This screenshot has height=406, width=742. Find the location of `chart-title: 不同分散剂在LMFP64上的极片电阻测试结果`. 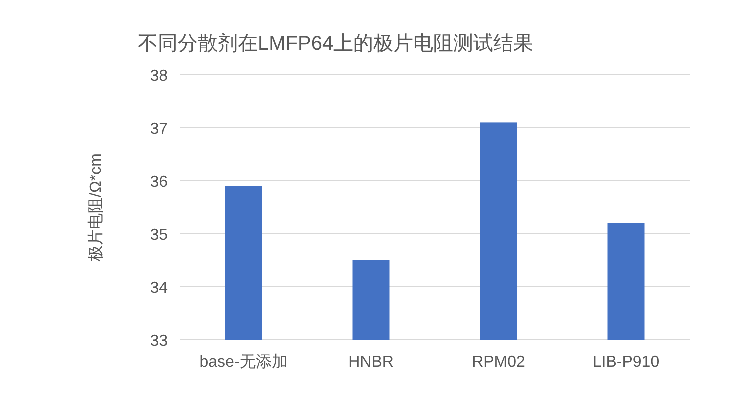

chart-title: 不同分散剂在LMFP64上的极片电阻测试结果 is located at coordinates (336, 44).